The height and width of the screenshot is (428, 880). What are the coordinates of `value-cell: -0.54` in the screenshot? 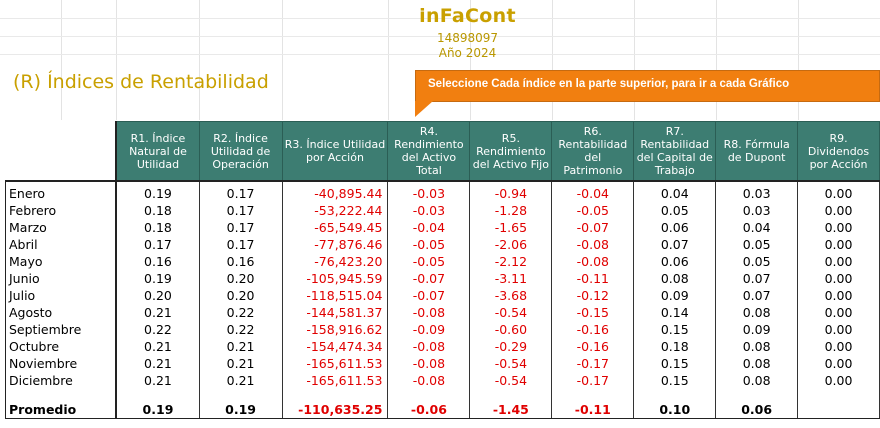 It's located at (511, 363).